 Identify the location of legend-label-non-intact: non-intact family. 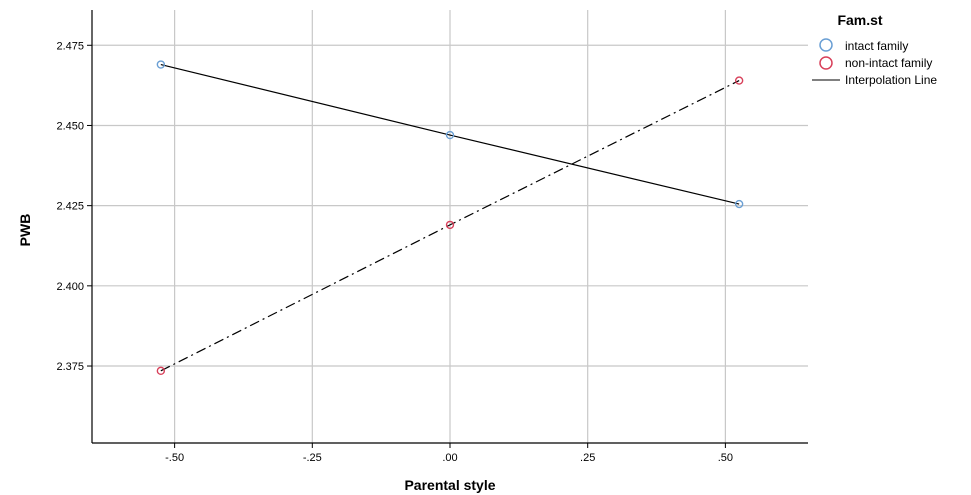
(888, 63).